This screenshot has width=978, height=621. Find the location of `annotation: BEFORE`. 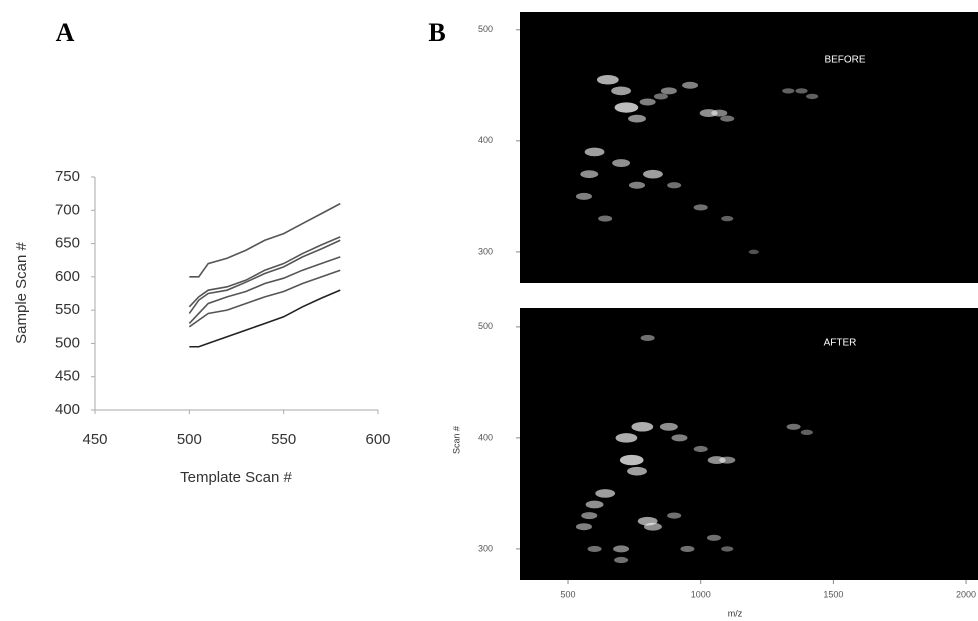

annotation: BEFORE is located at coordinates (844, 60).